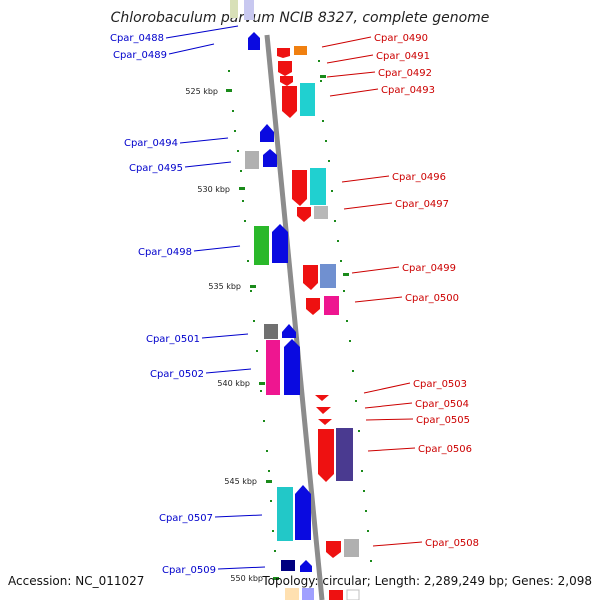 This screenshot has width=600, height=600. Describe the element at coordinates (445, 449) in the screenshot. I see `gene-label: Cpar_0506` at that location.